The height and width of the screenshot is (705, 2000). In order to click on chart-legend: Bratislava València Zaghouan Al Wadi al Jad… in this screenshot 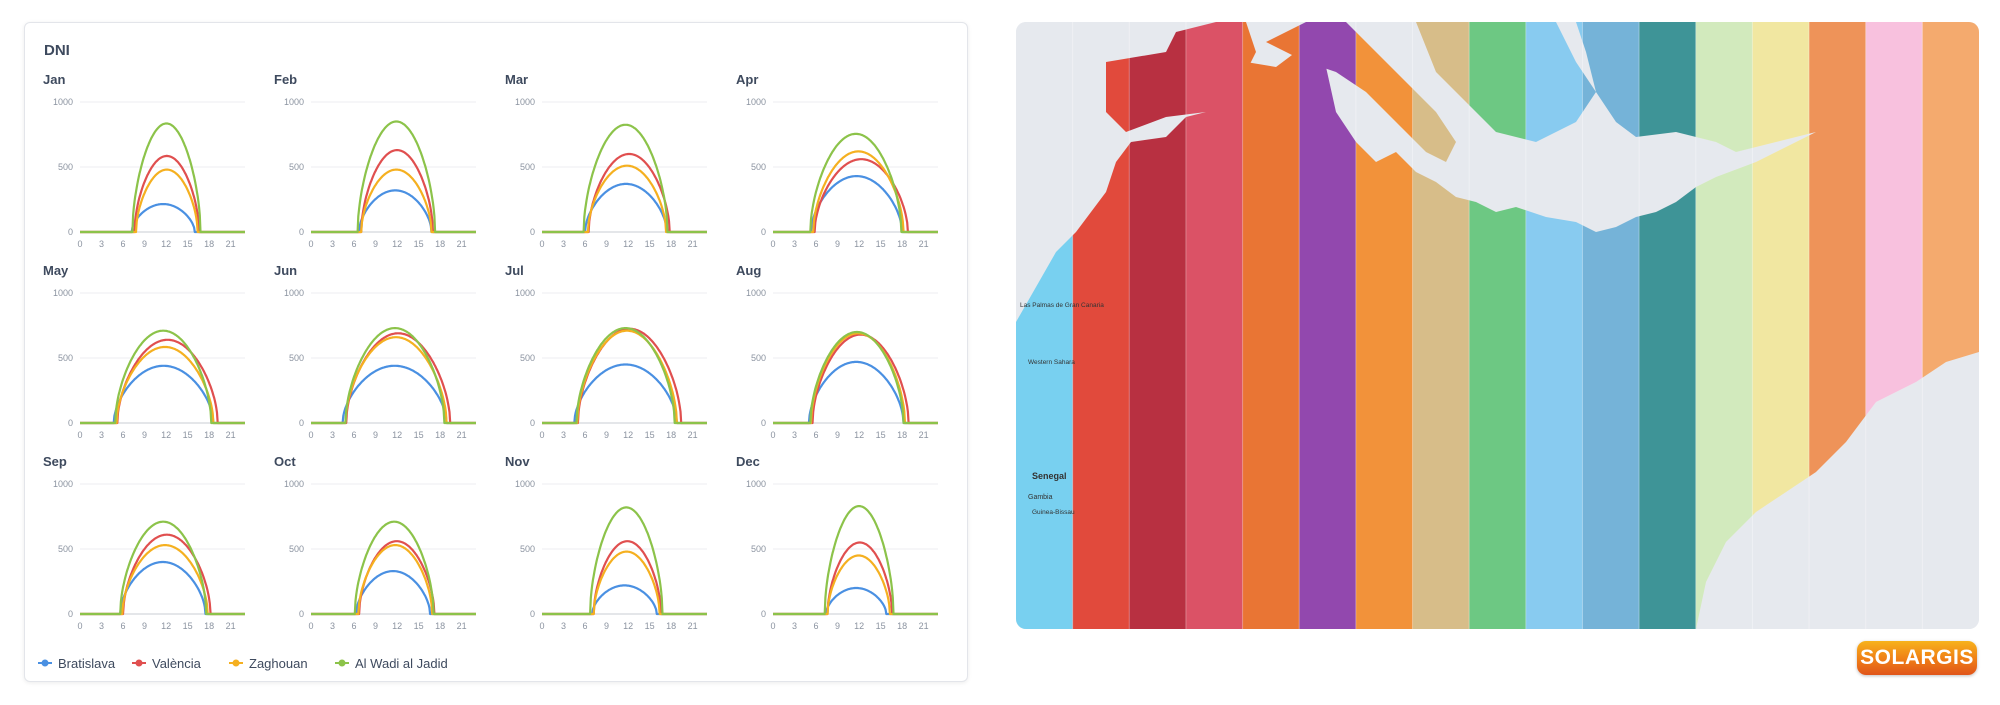, I will do `click(243, 663)`.